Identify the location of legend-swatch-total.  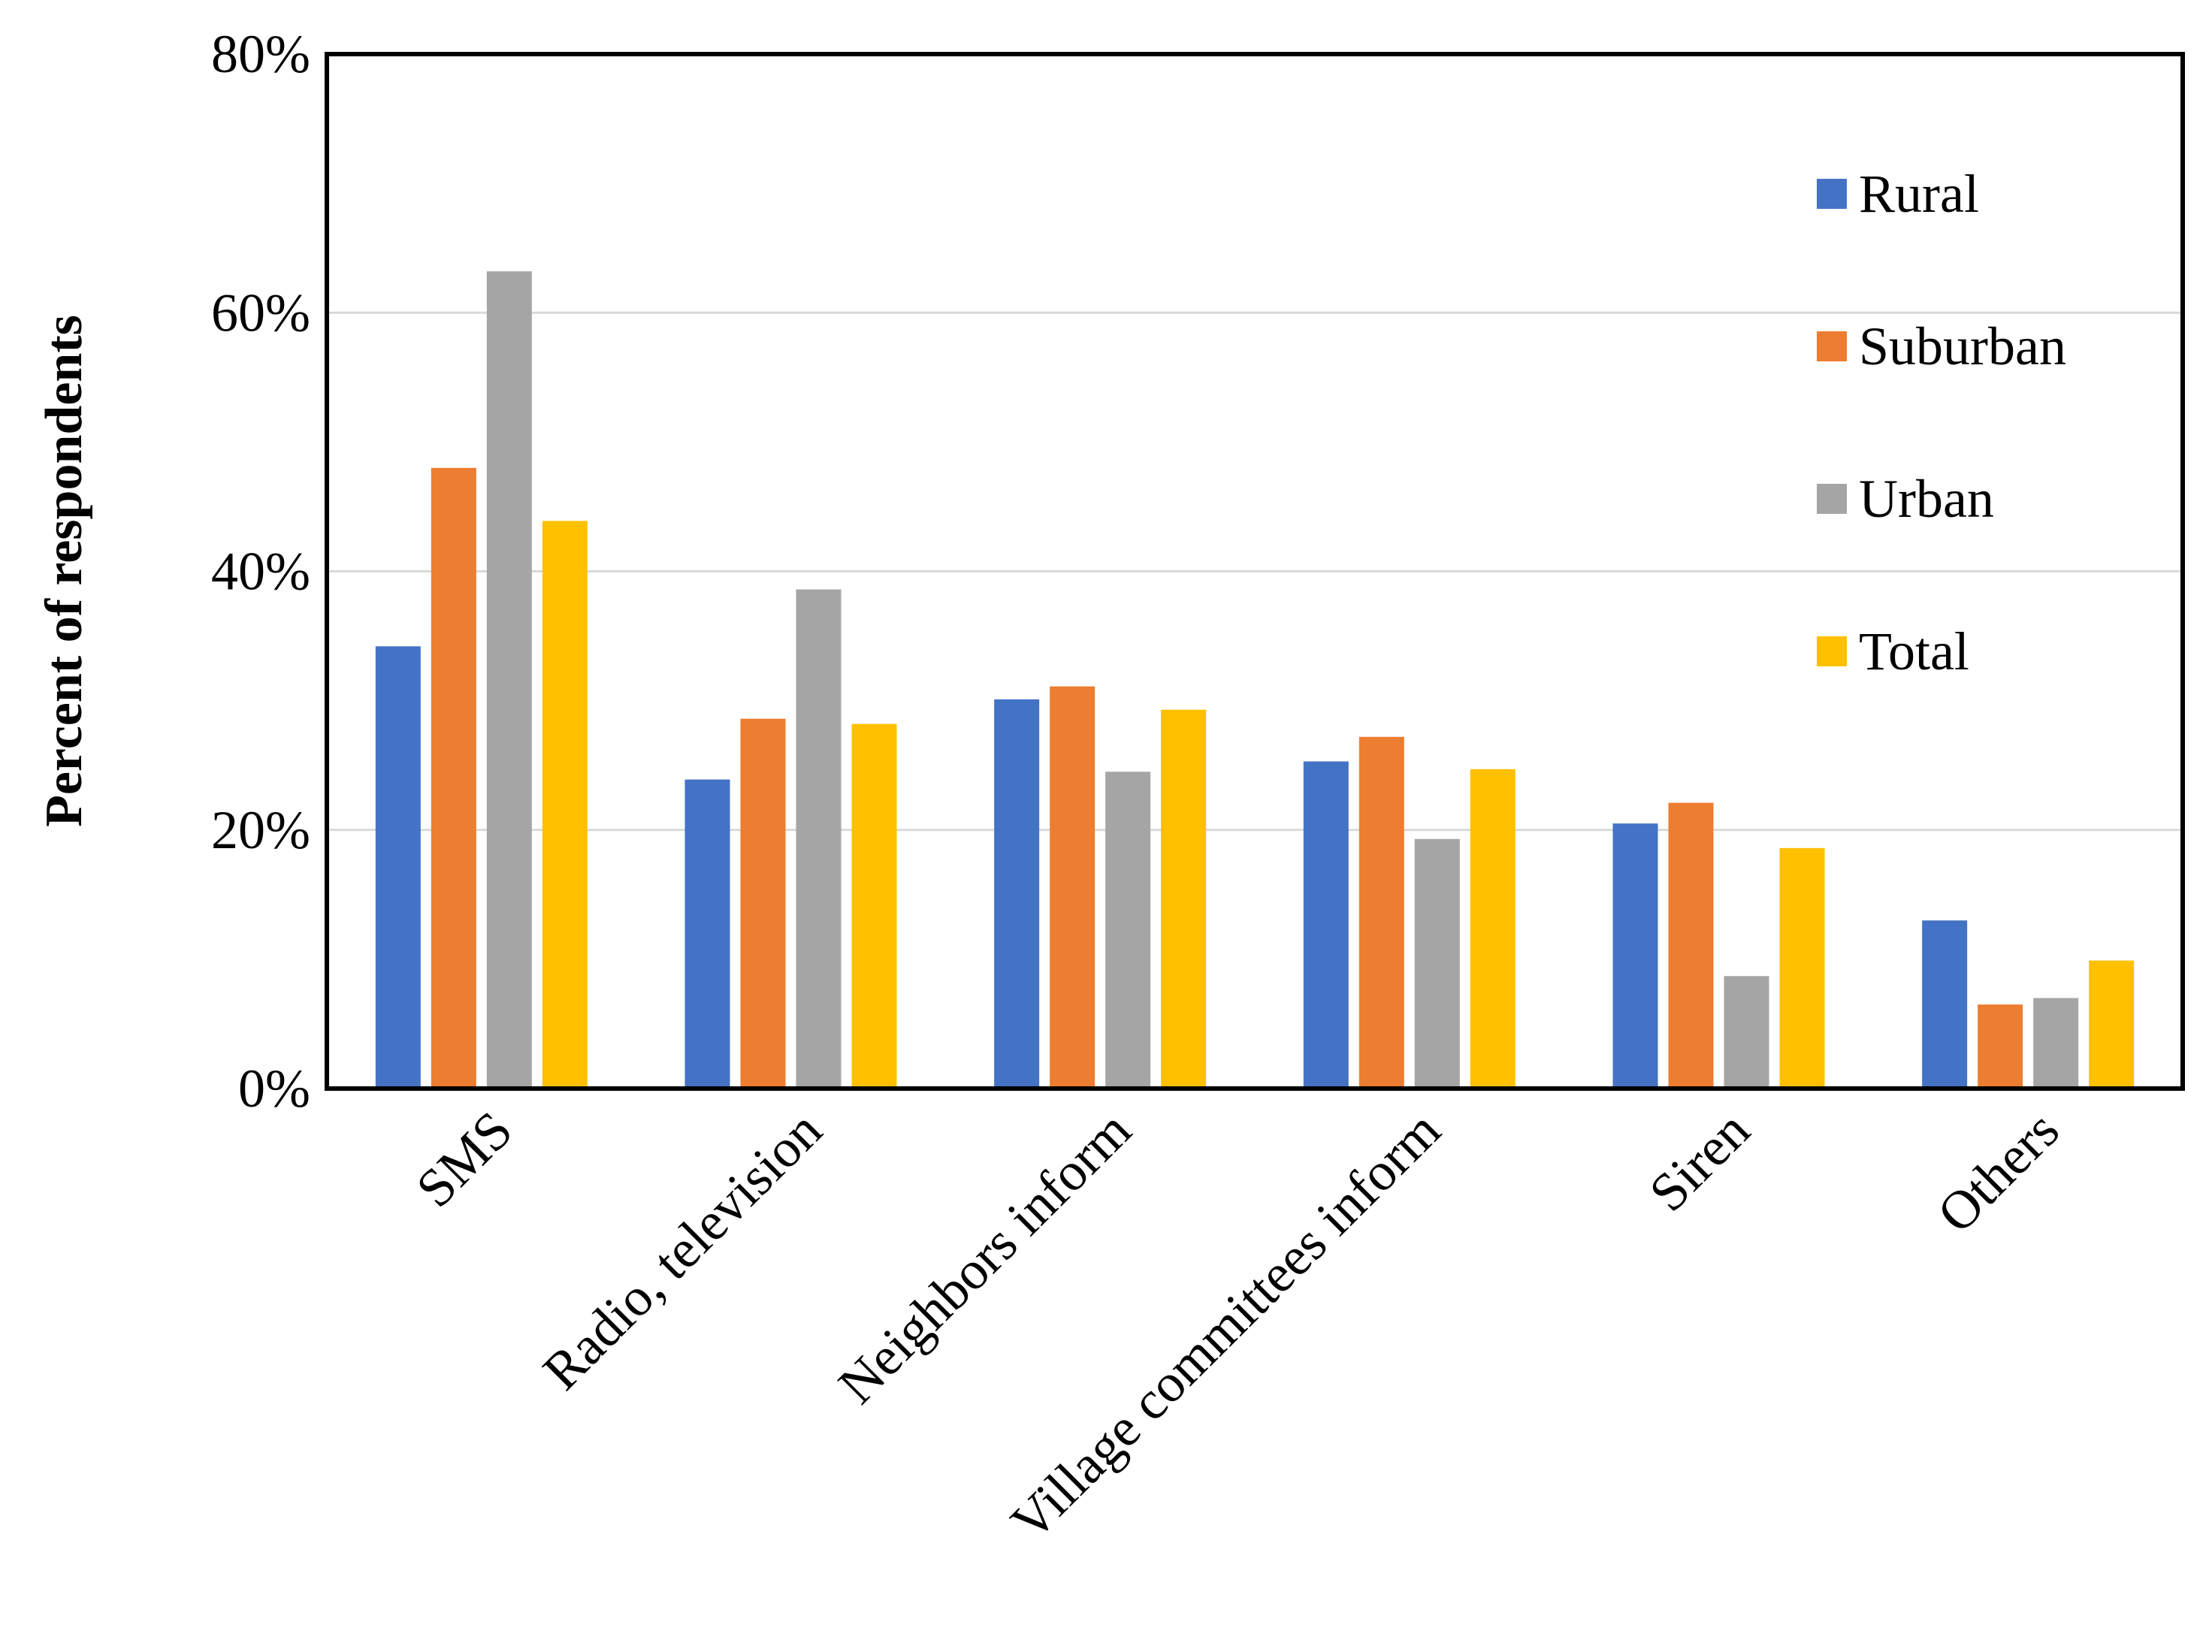
(1832, 651).